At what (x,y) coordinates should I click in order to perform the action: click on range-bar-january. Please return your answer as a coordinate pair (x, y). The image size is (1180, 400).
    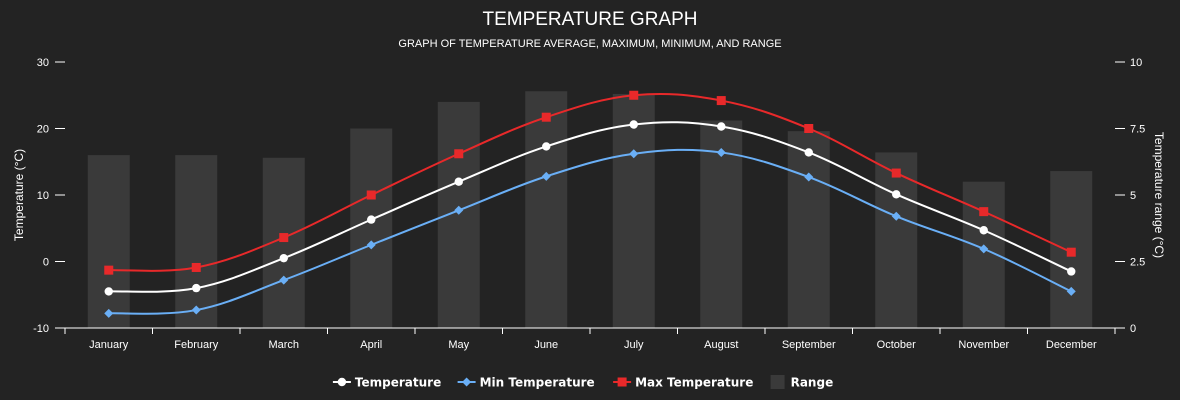
    Looking at the image, I should click on (108, 241).